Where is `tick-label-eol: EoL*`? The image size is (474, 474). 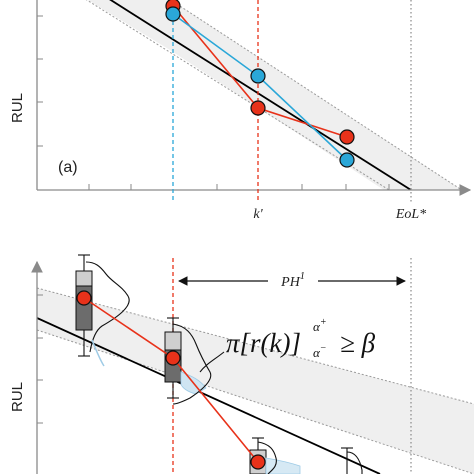
tick-label-eol: EoL* is located at coordinates (410, 214).